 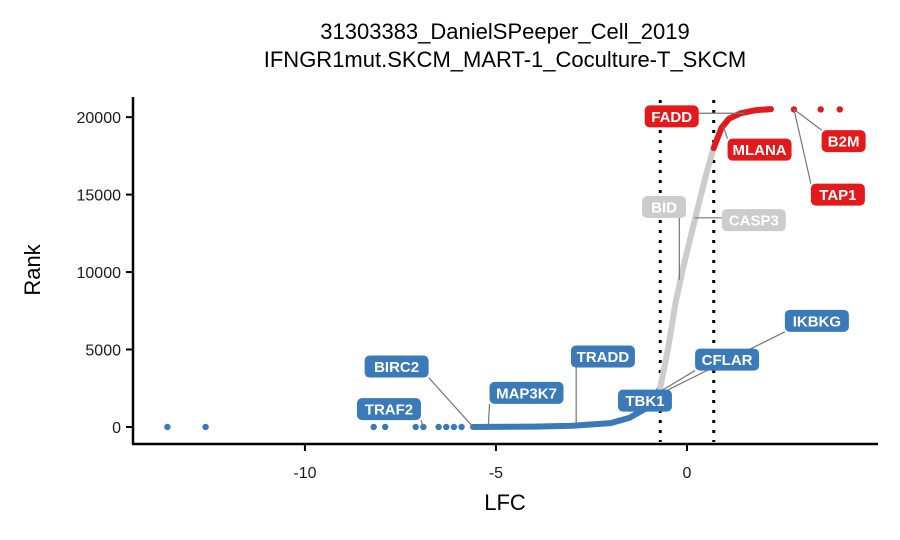 I want to click on y-tick-label: 0, so click(x=116, y=428).